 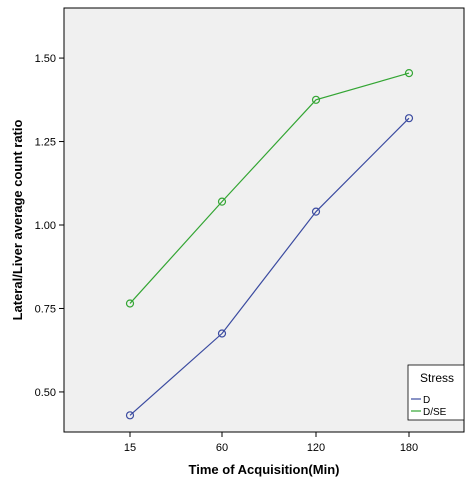 I want to click on y-axis-label: Lateral/Liver average count ratio, so click(x=17, y=220).